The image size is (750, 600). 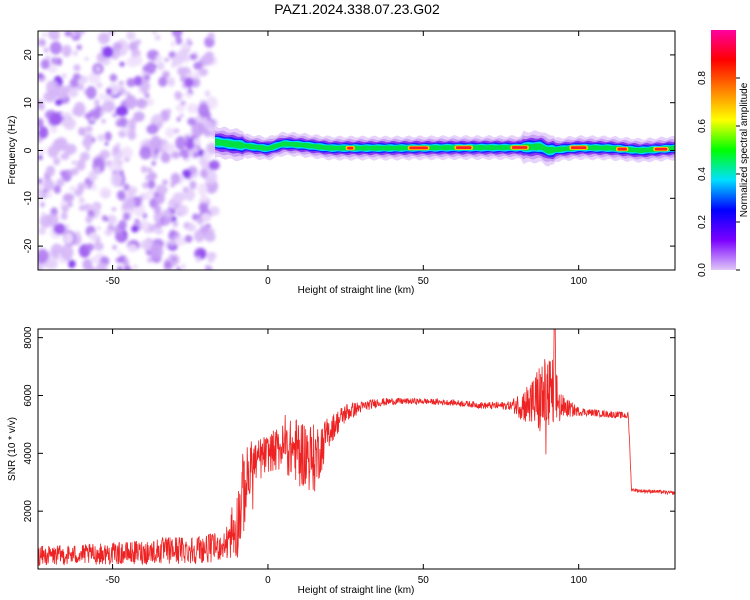 What do you see at coordinates (28, 103) in the screenshot?
I see `y-tick-label: 10` at bounding box center [28, 103].